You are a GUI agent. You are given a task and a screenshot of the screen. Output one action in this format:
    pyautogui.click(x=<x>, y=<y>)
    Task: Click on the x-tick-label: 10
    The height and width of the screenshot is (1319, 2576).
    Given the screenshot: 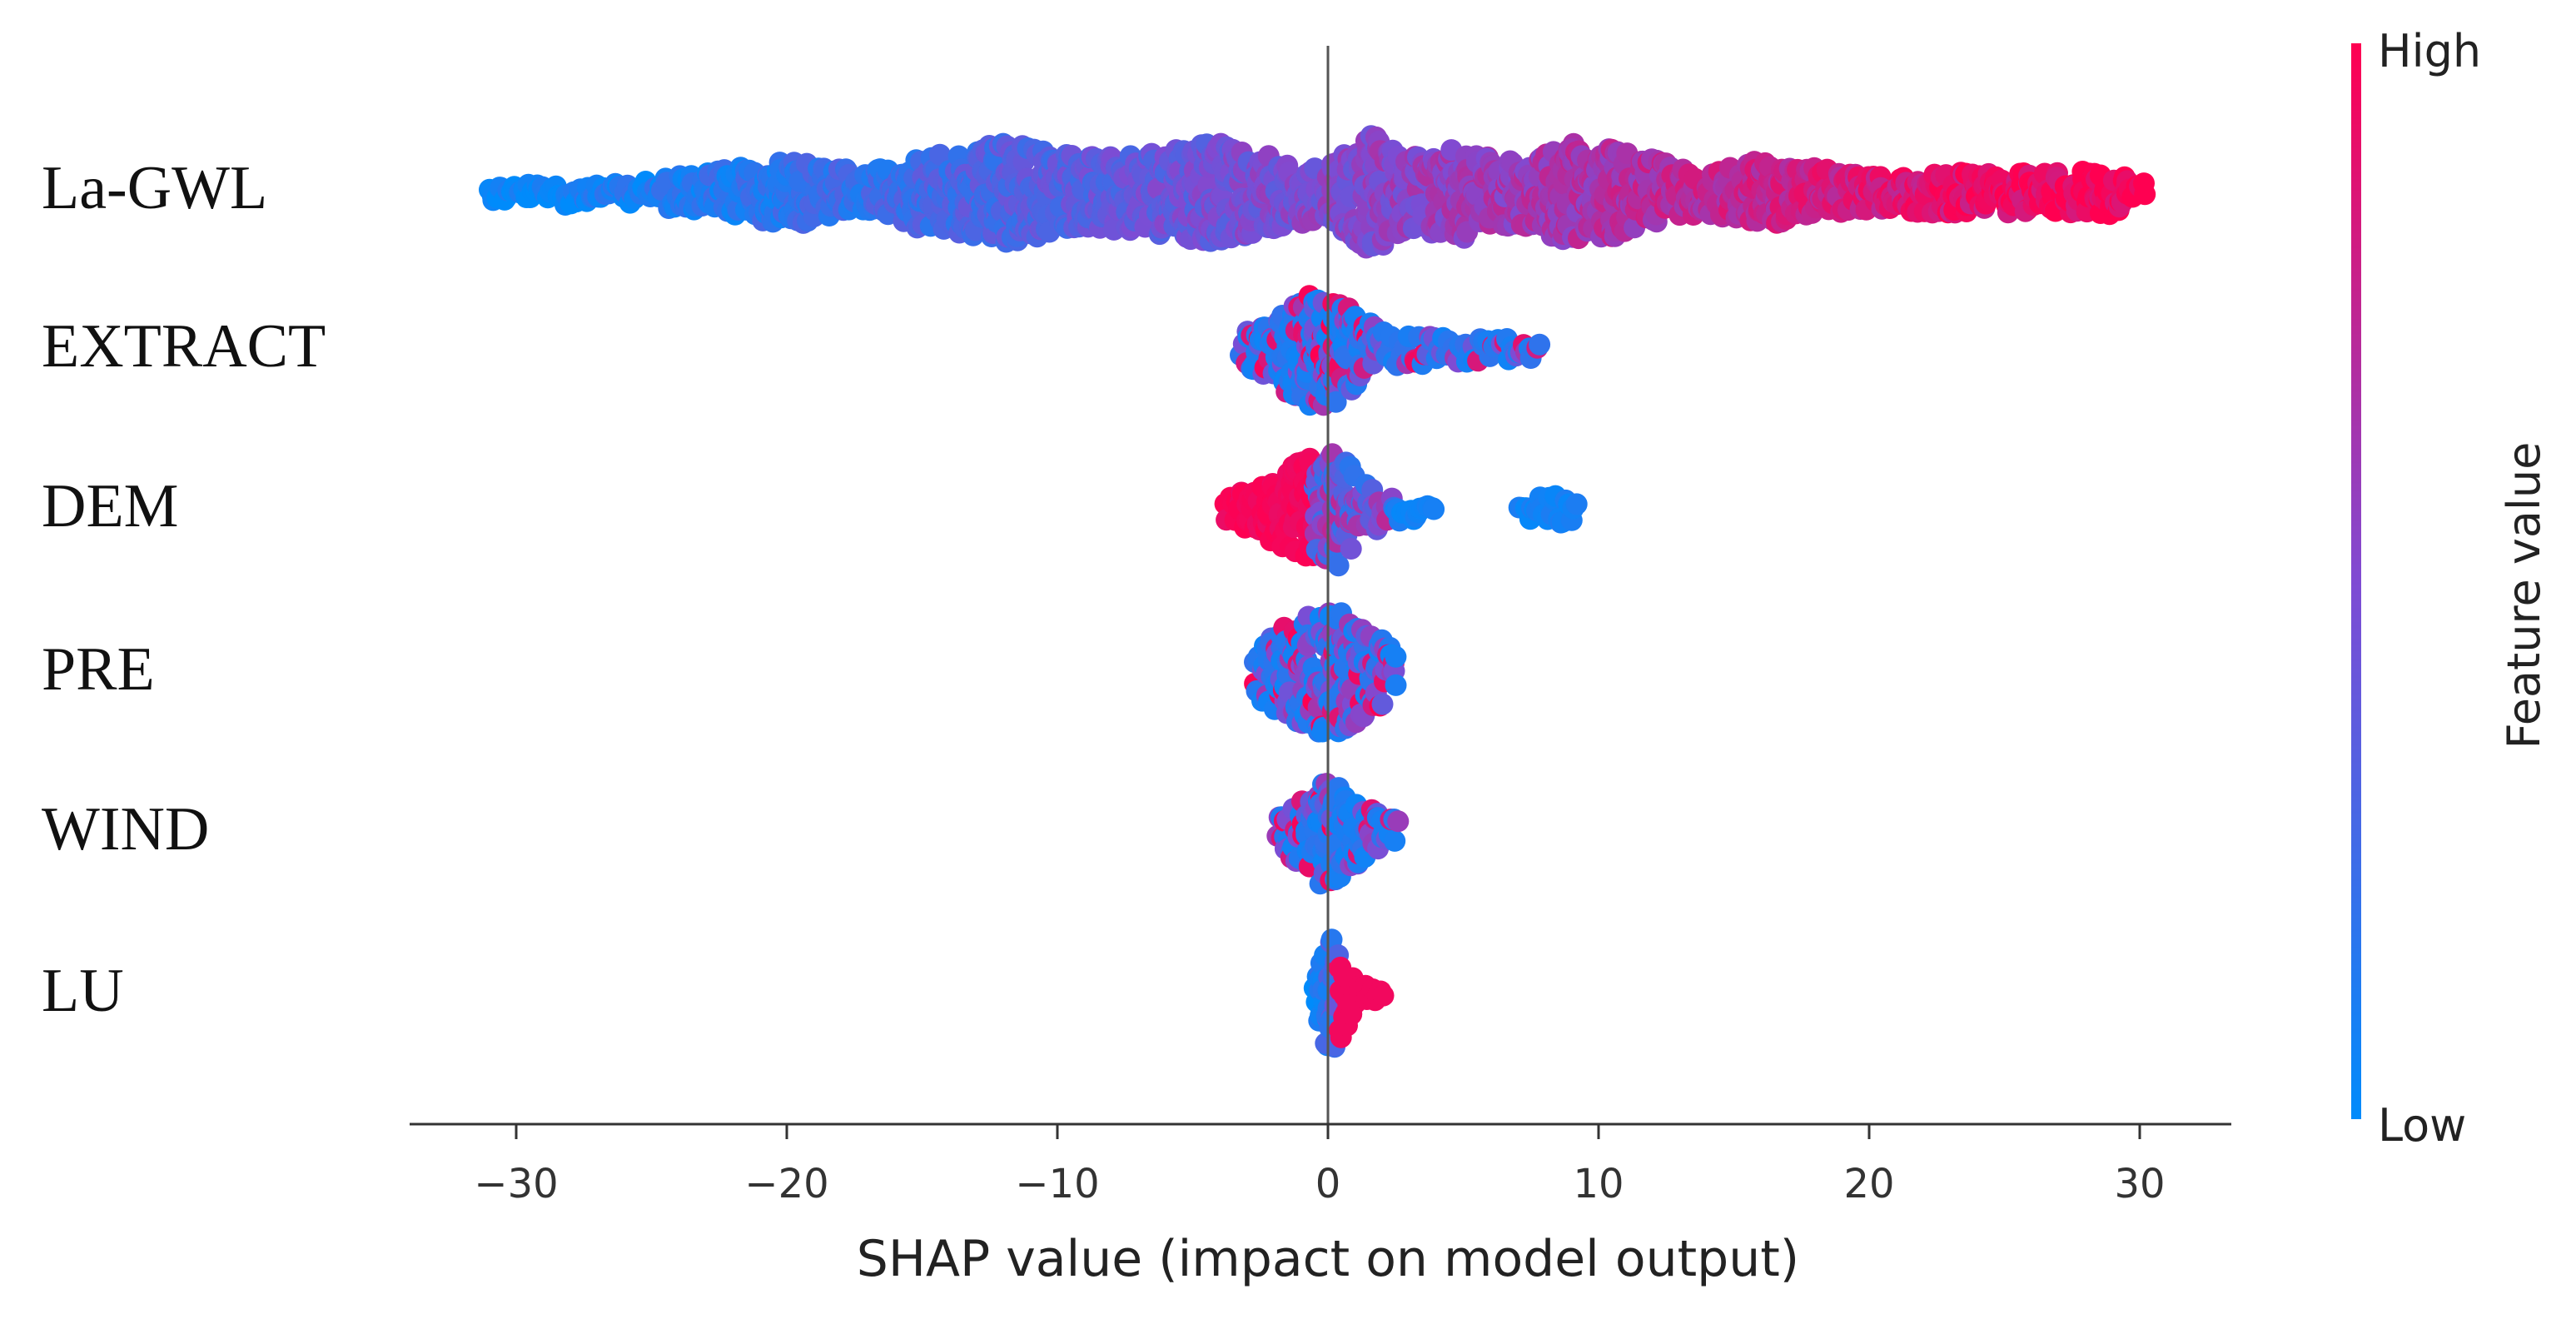 What is the action you would take?
    pyautogui.click(x=1598, y=1184)
    